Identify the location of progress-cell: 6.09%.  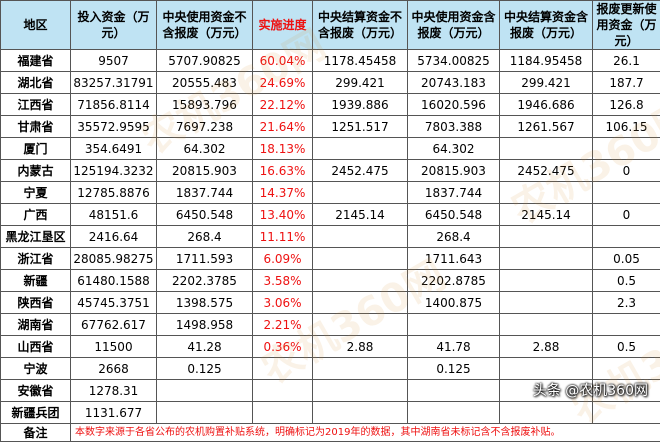
(283, 259).